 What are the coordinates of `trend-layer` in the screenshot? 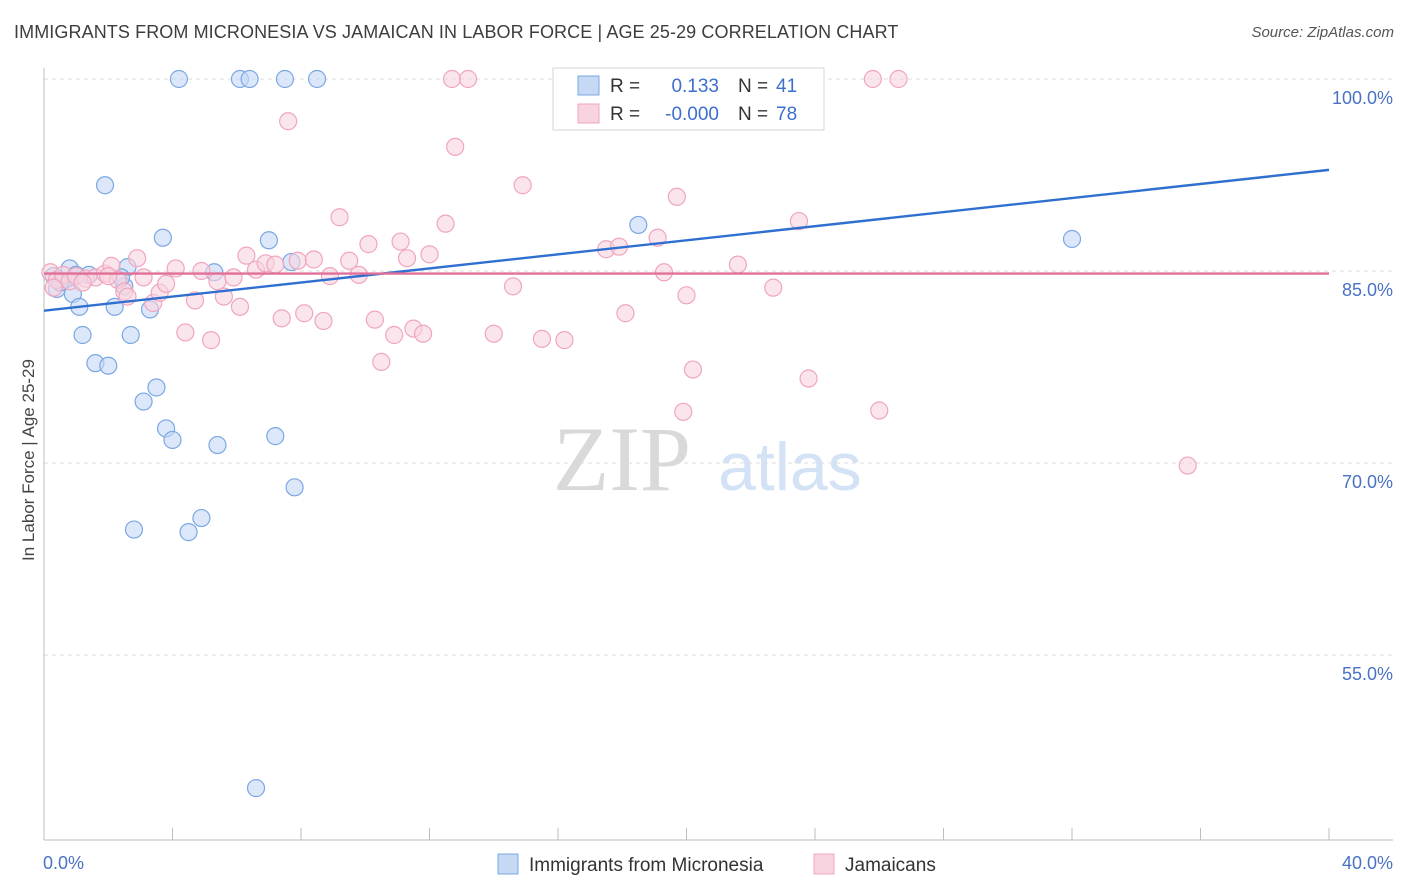 It's located at (686, 240).